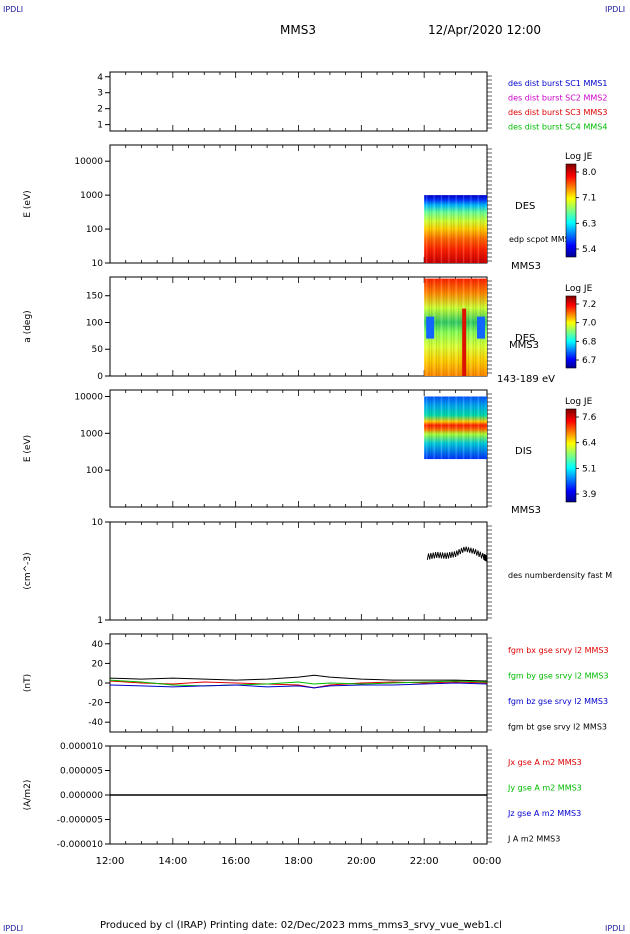 The width and height of the screenshot is (630, 934). What do you see at coordinates (98, 645) in the screenshot?
I see `y-tick-label: 40` at bounding box center [98, 645].